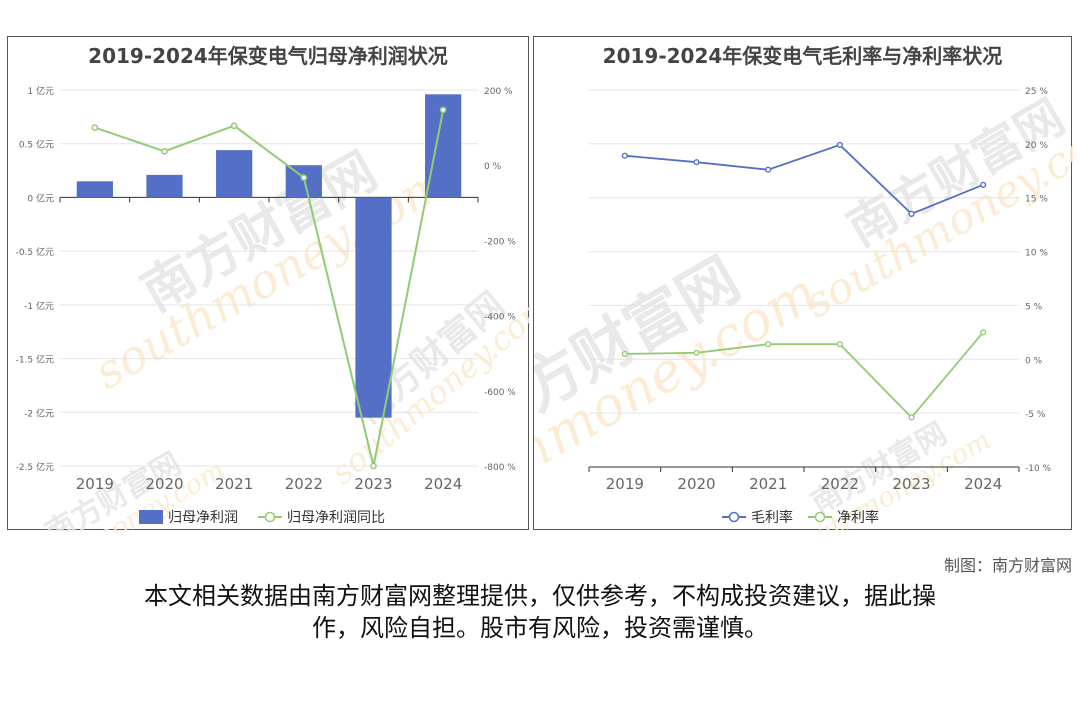  I want to click on legend-line-marker, so click(270, 517).